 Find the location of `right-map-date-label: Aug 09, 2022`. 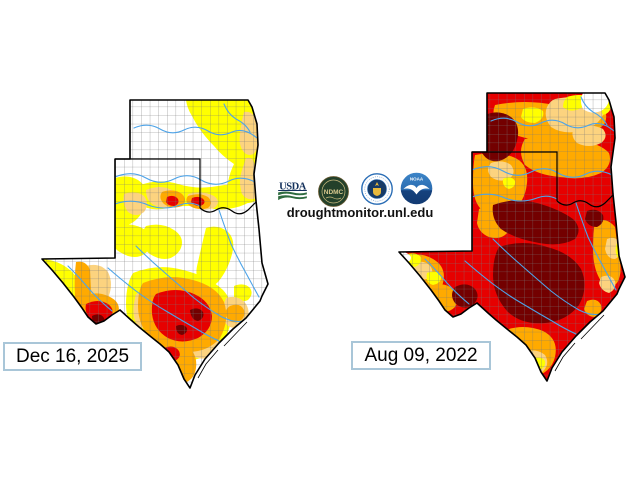

right-map-date-label: Aug 09, 2022 is located at coordinates (421, 355).